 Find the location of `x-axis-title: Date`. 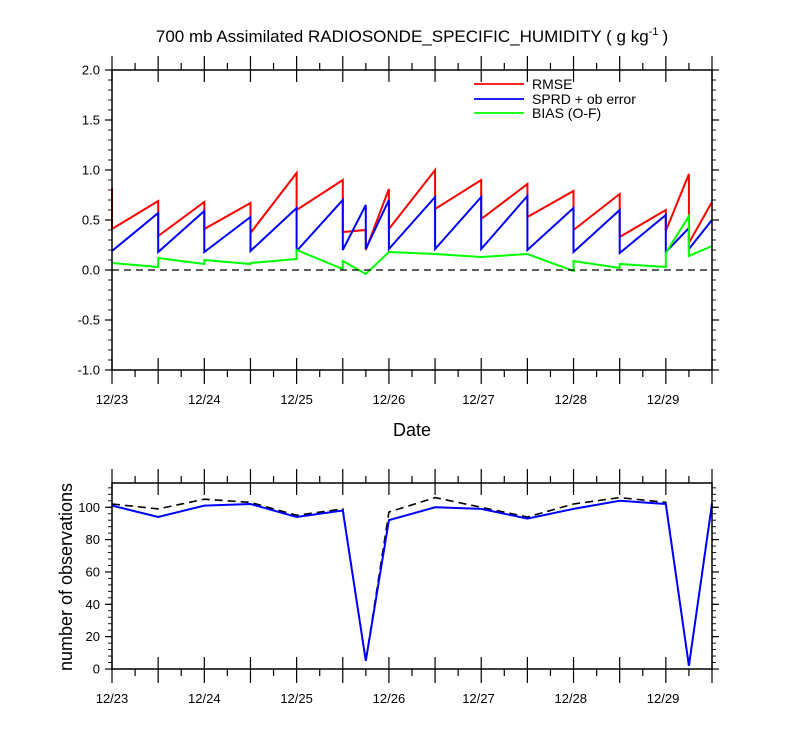

x-axis-title: Date is located at coordinates (412, 430).